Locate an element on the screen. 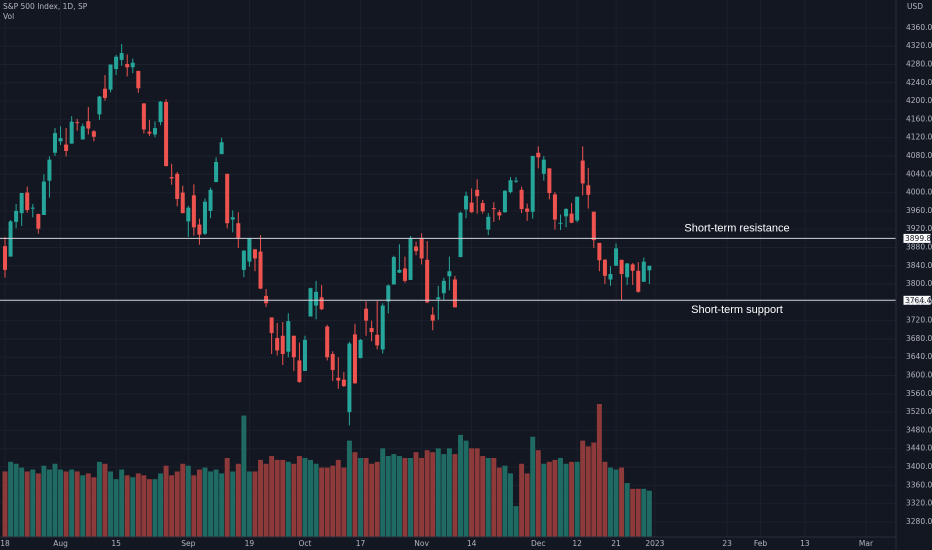 The height and width of the screenshot is (550, 932). x-tick-label: Nov is located at coordinates (421, 543).